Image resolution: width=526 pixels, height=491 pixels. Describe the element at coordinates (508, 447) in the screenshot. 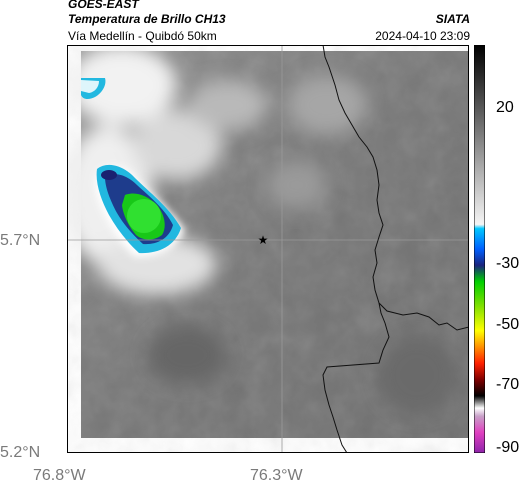

I see `colorbar-label: -90` at that location.